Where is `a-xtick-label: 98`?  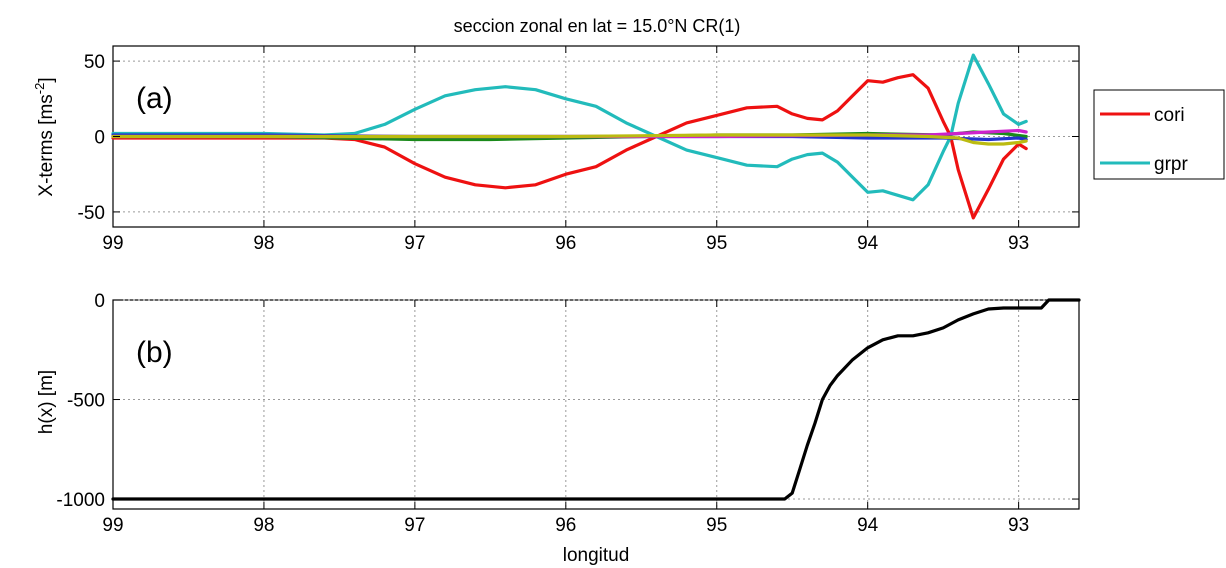
a-xtick-label: 98 is located at coordinates (263, 243).